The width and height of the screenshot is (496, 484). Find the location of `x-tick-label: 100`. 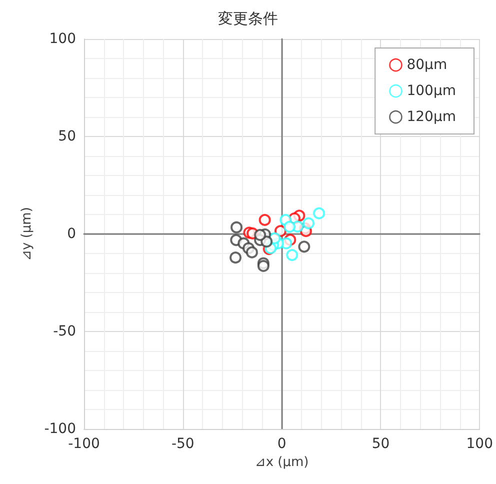

x-tick-label: 100 is located at coordinates (480, 444).